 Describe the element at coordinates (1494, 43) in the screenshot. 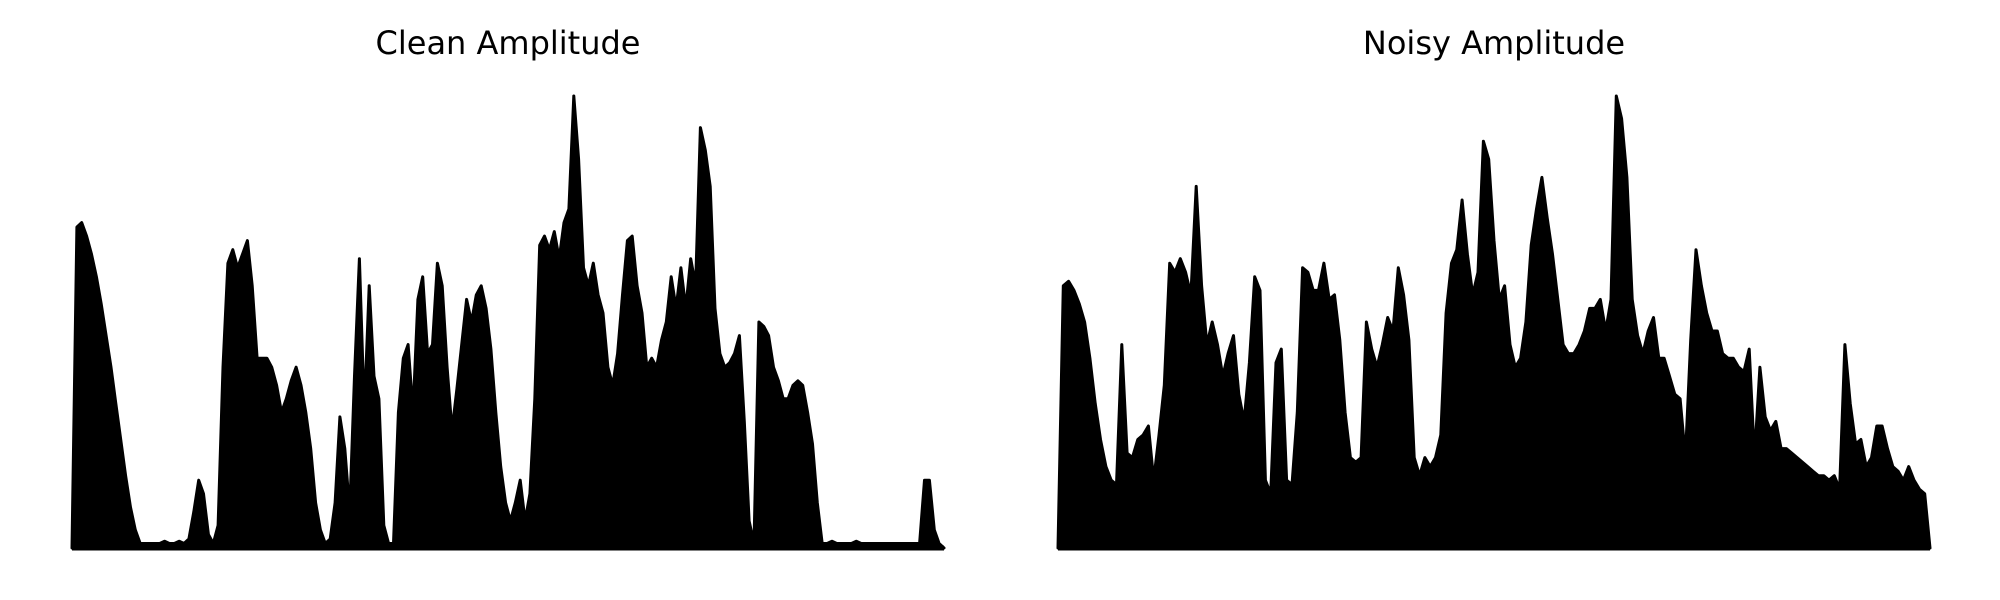

I see `chart-title-noisy-amplitude: Noisy Amplitude` at that location.